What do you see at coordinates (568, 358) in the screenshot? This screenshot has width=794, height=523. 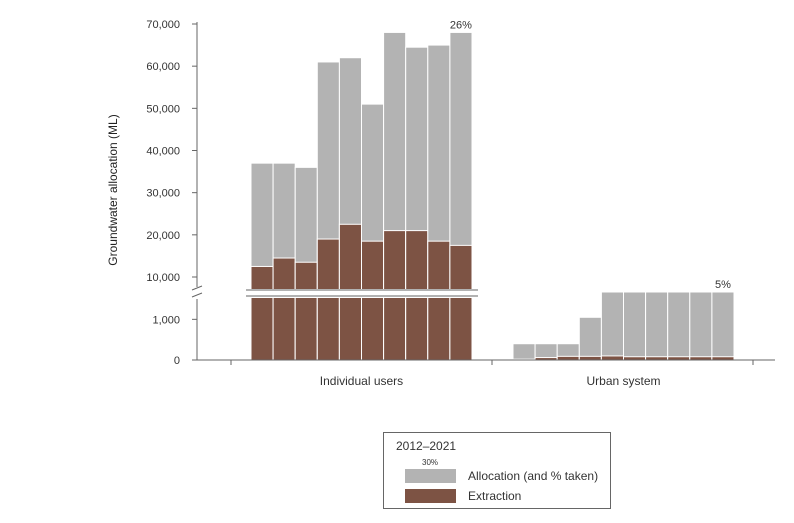 I see `bar-extraction-urban-system-2014` at bounding box center [568, 358].